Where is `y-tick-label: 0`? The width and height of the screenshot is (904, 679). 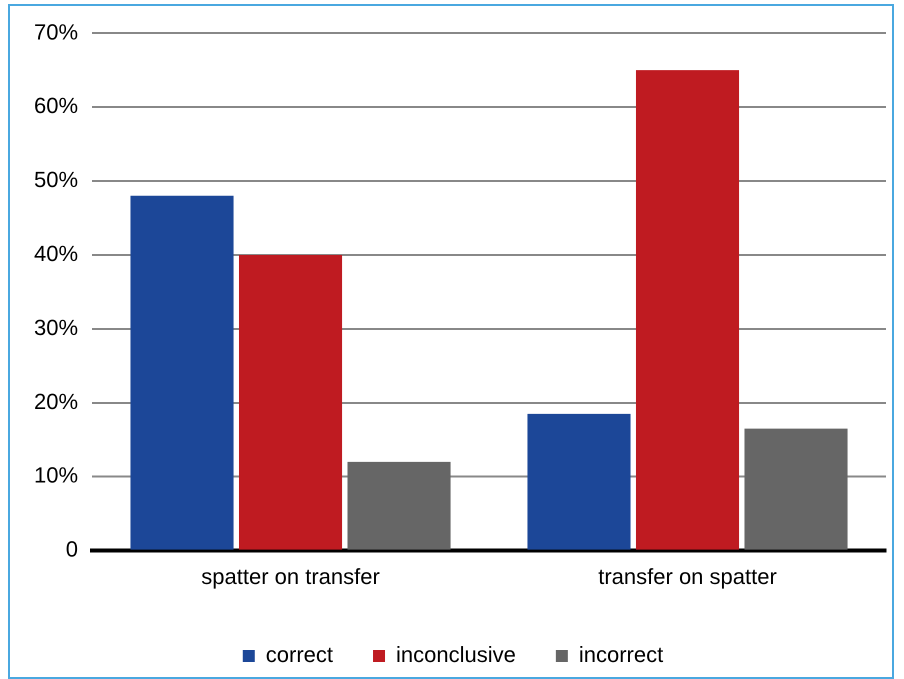
y-tick-label: 0 is located at coordinates (72, 549).